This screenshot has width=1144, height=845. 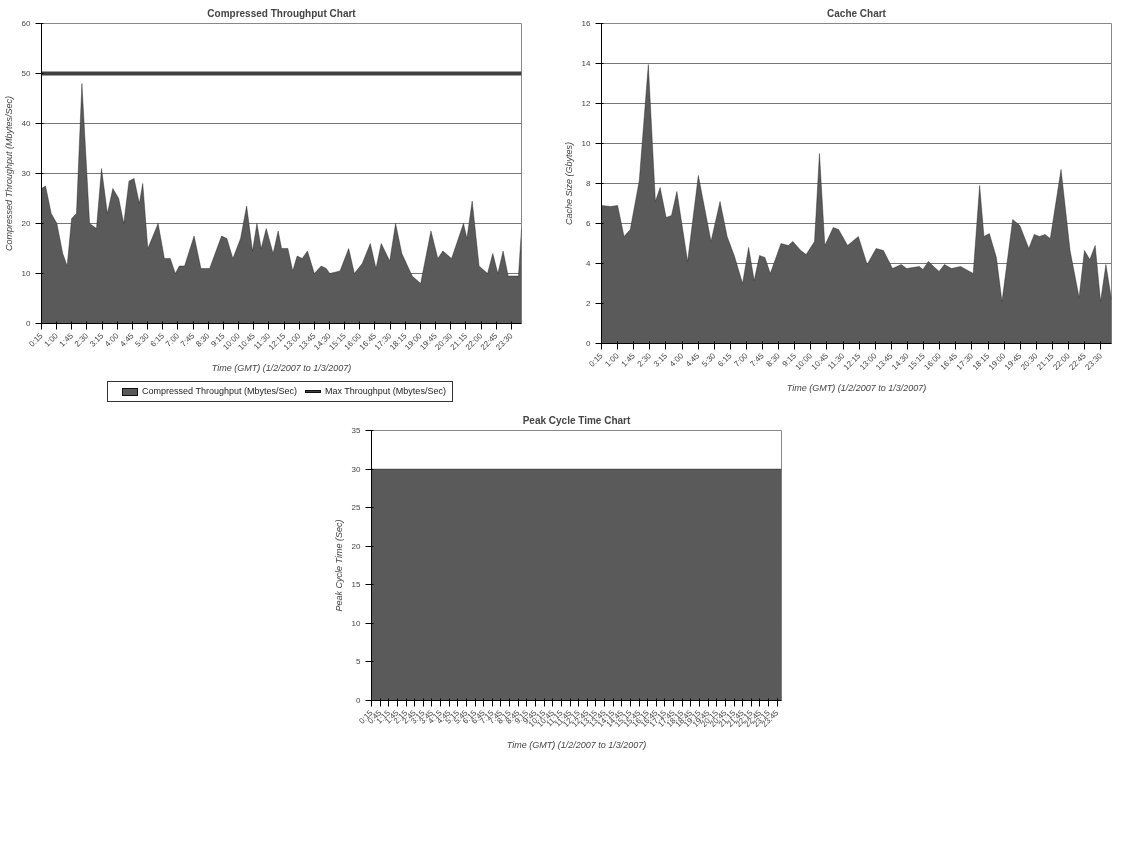 What do you see at coordinates (589, 183) in the screenshot?
I see `y-tick-label: 8` at bounding box center [589, 183].